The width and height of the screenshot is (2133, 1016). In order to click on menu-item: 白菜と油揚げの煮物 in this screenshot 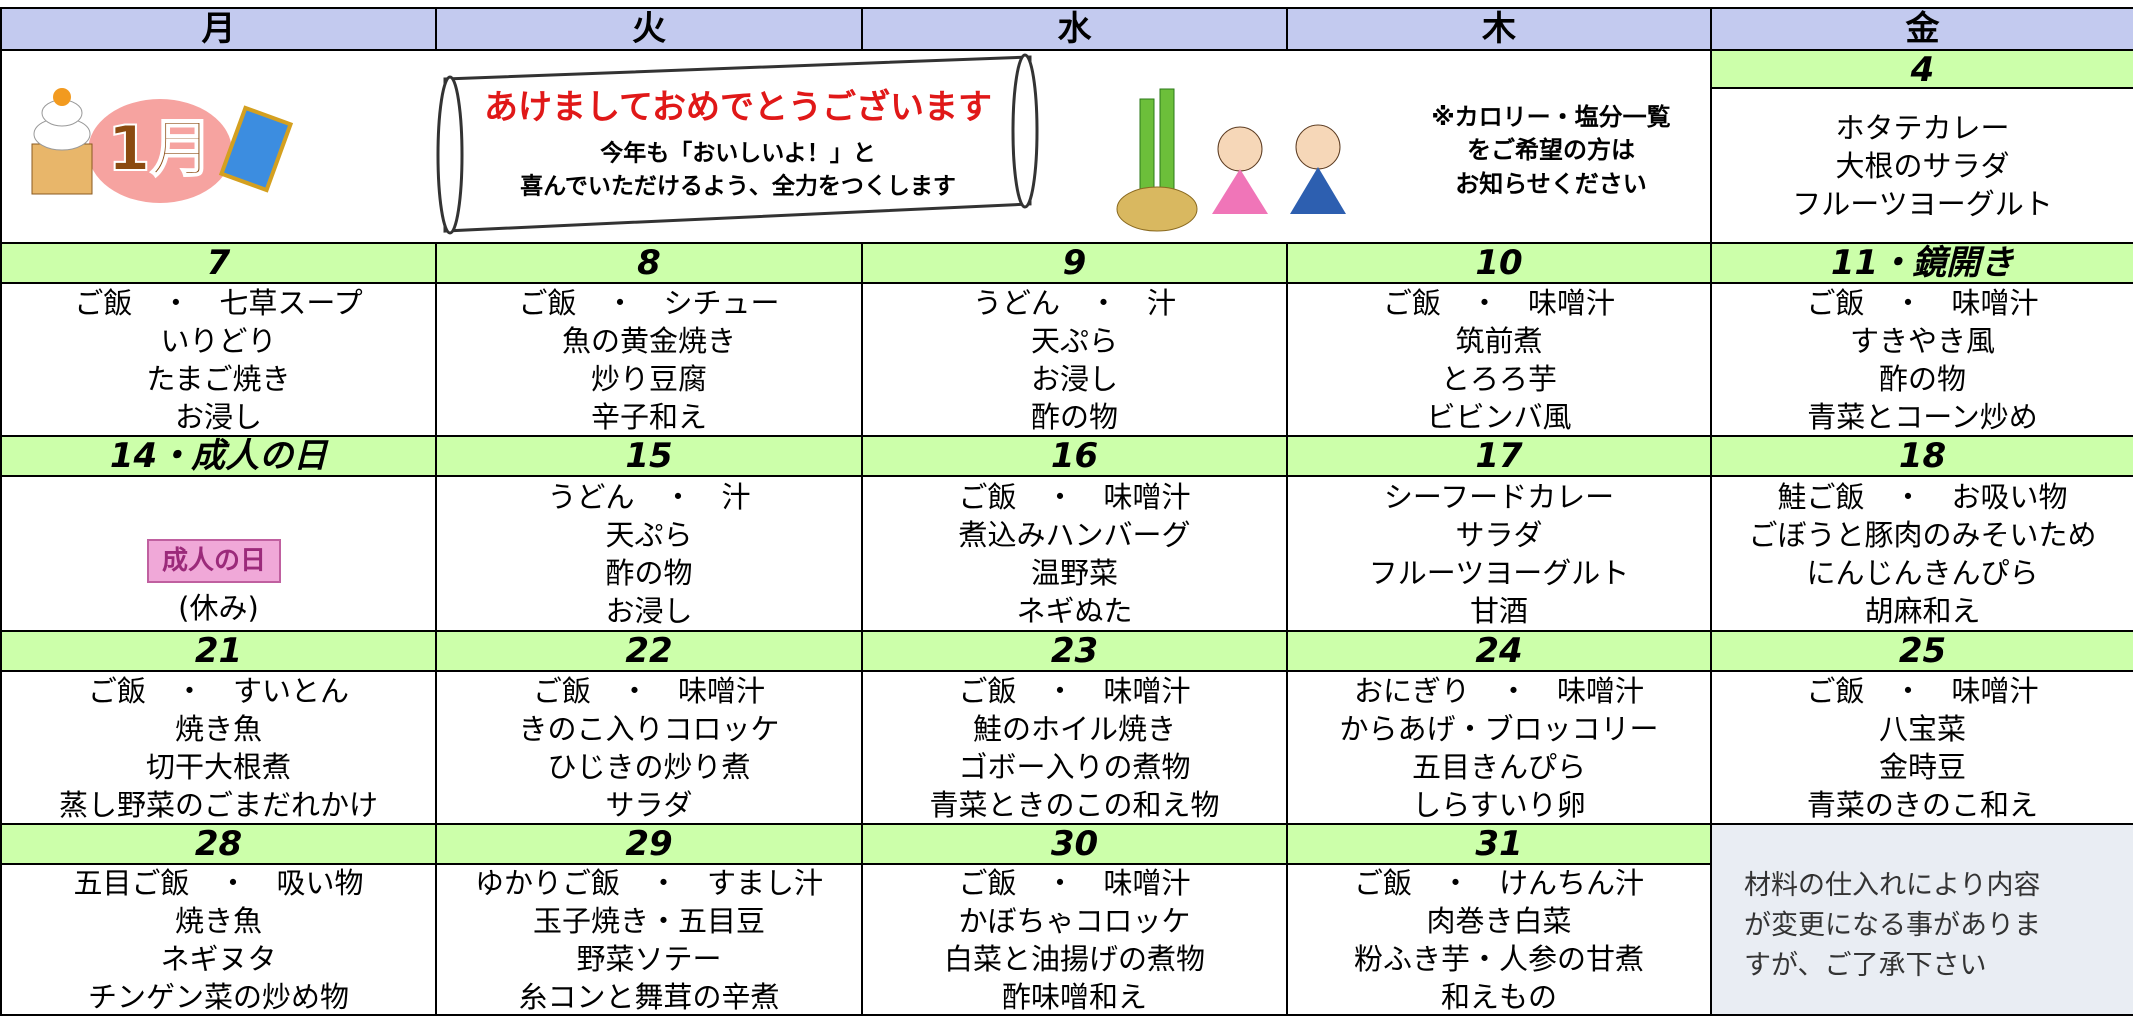, I will do `click(1074, 958)`.